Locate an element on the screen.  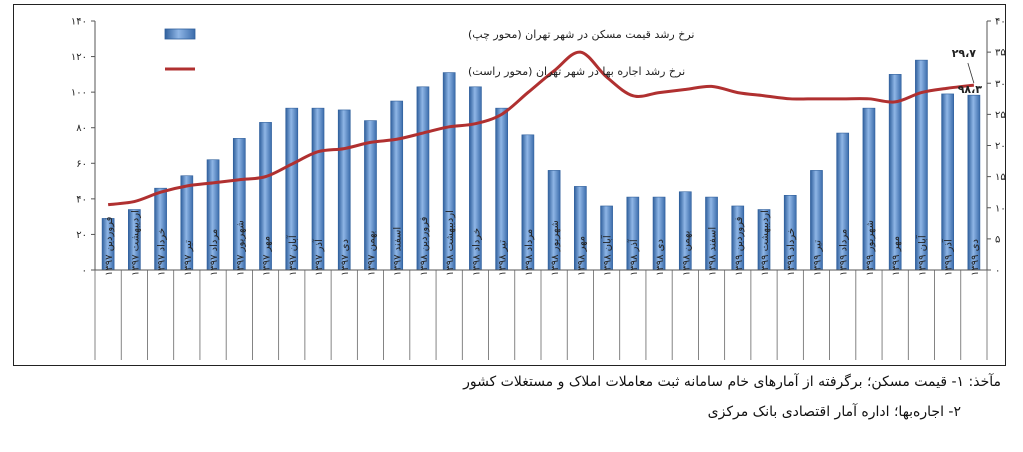
y-right-tick-label: ۱۵ is located at coordinates (1000, 177).